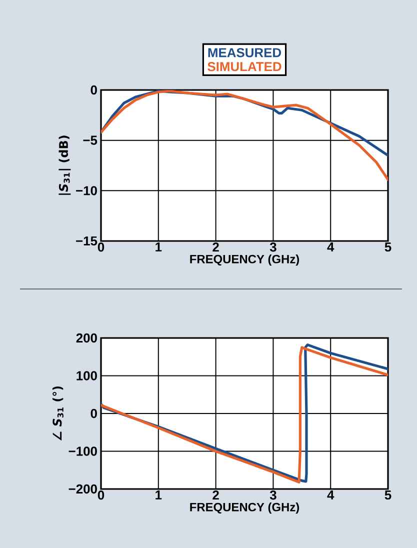 This screenshot has height=548, width=417. Describe the element at coordinates (87, 241) in the screenshot. I see `y-tick-label: −15` at that location.